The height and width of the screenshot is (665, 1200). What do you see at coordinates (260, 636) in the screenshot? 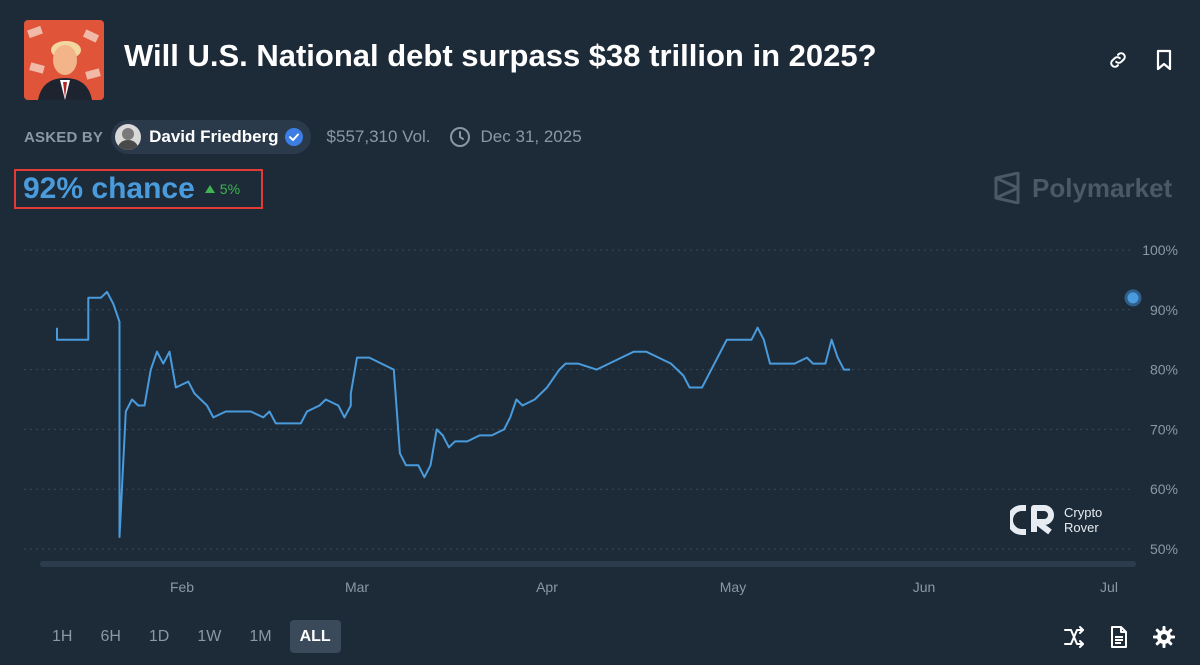
I see `range-button-1m: 1M` at bounding box center [260, 636].